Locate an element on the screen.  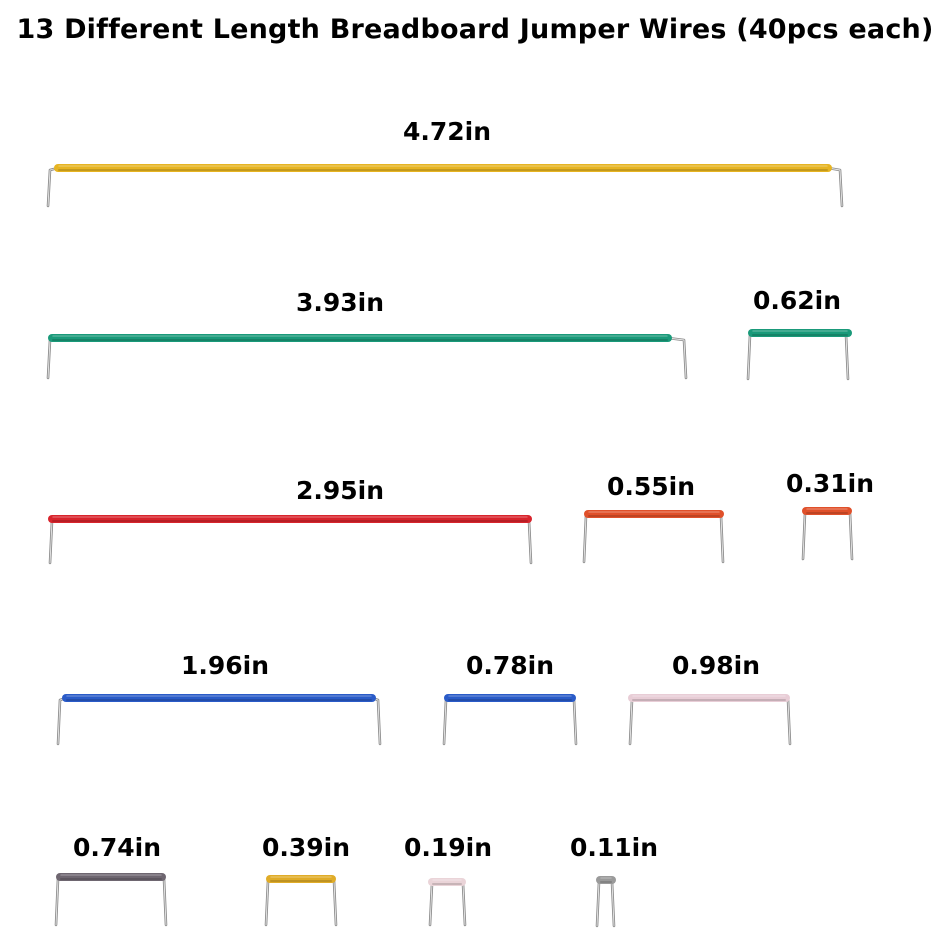
wire-length-label: 3.93in is located at coordinates (340, 302).